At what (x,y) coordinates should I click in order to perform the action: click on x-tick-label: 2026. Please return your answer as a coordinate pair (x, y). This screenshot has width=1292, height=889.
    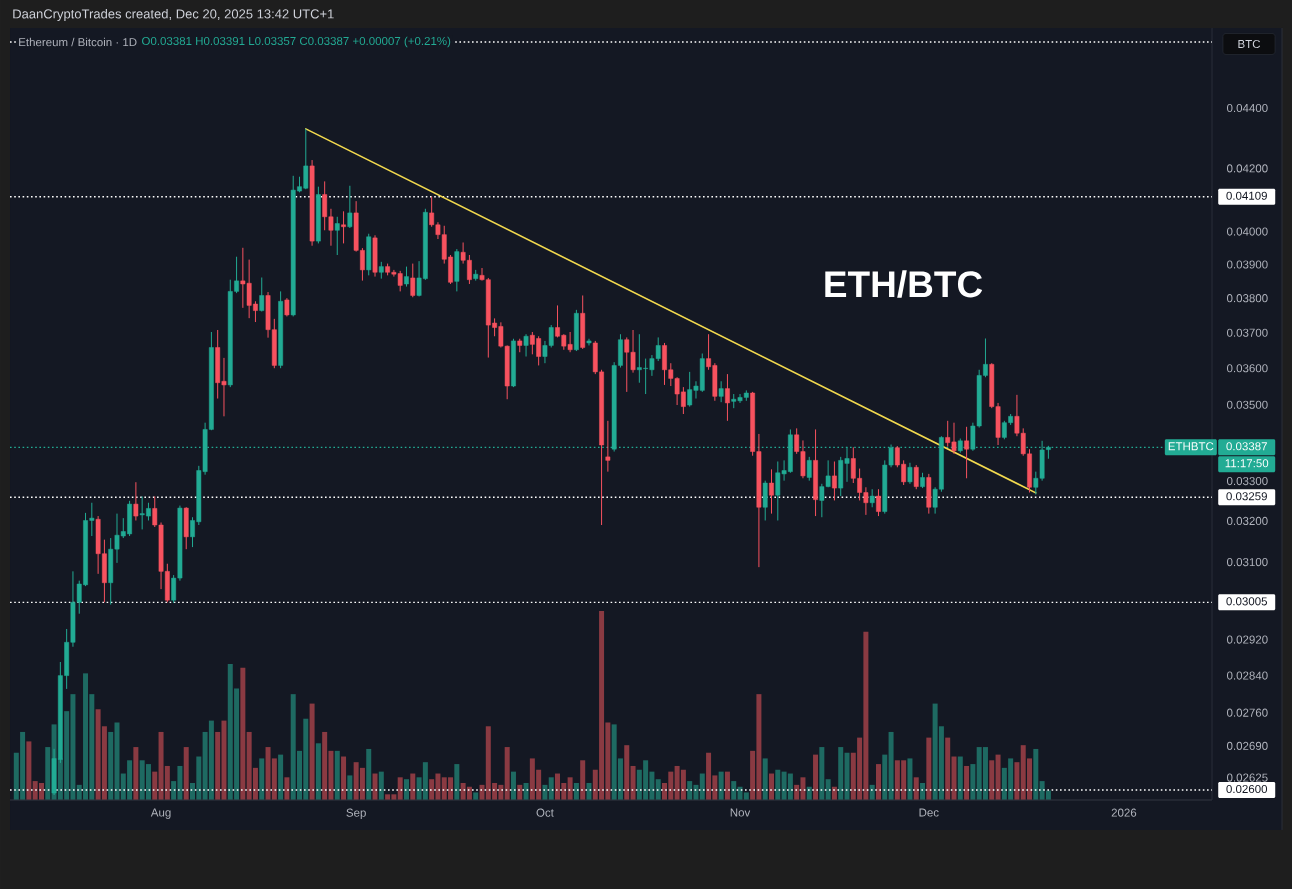
    Looking at the image, I should click on (1124, 812).